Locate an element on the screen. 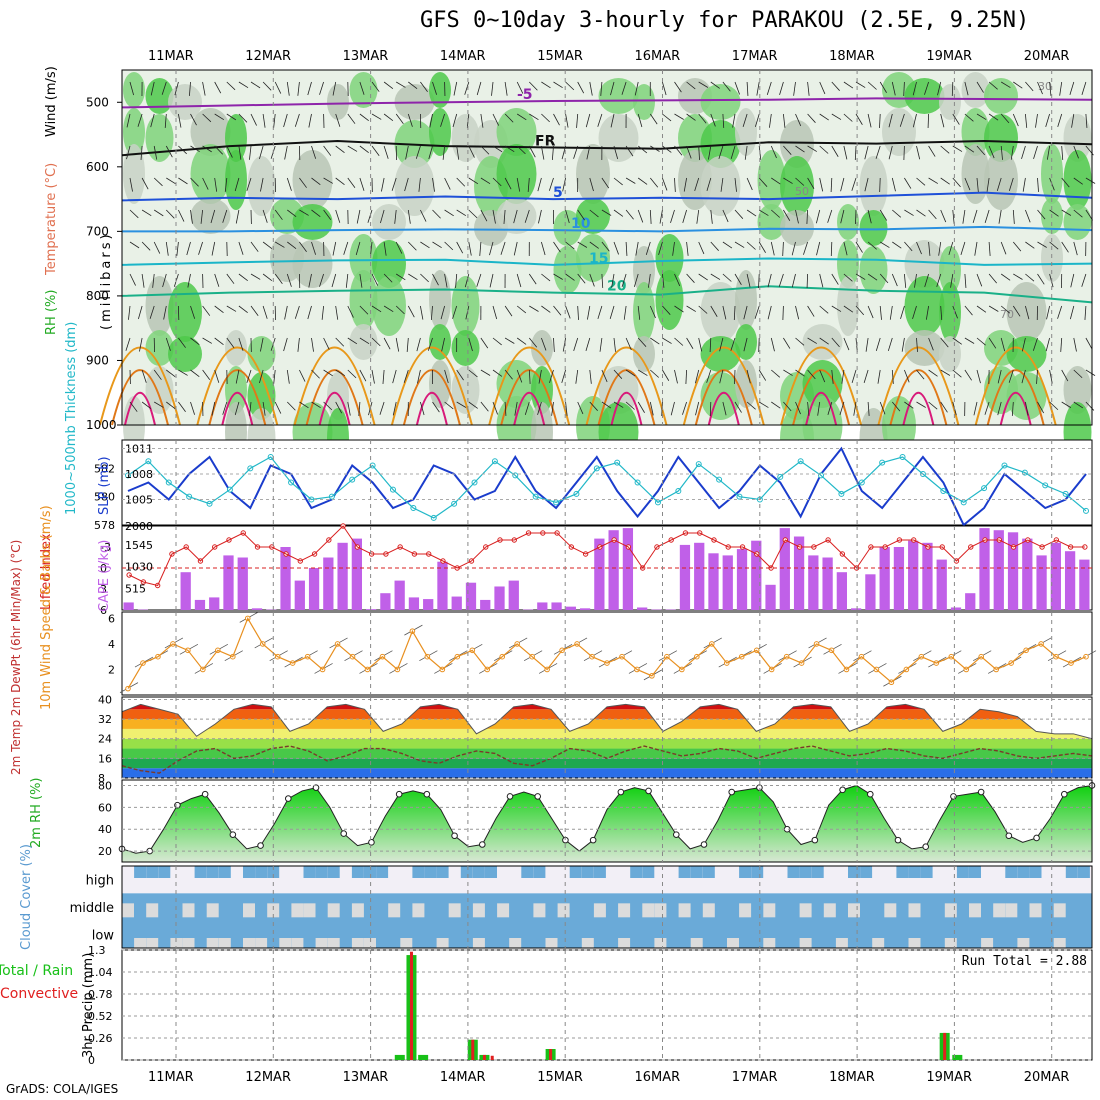 The width and height of the screenshot is (1100, 1100). rh-label: 2m RH (%) is located at coordinates (36, 812).